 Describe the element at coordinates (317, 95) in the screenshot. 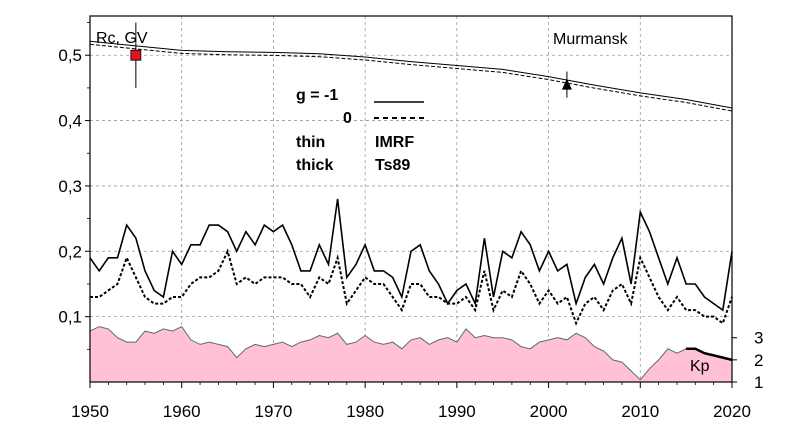

I see `legend-g-label: g = -1` at that location.